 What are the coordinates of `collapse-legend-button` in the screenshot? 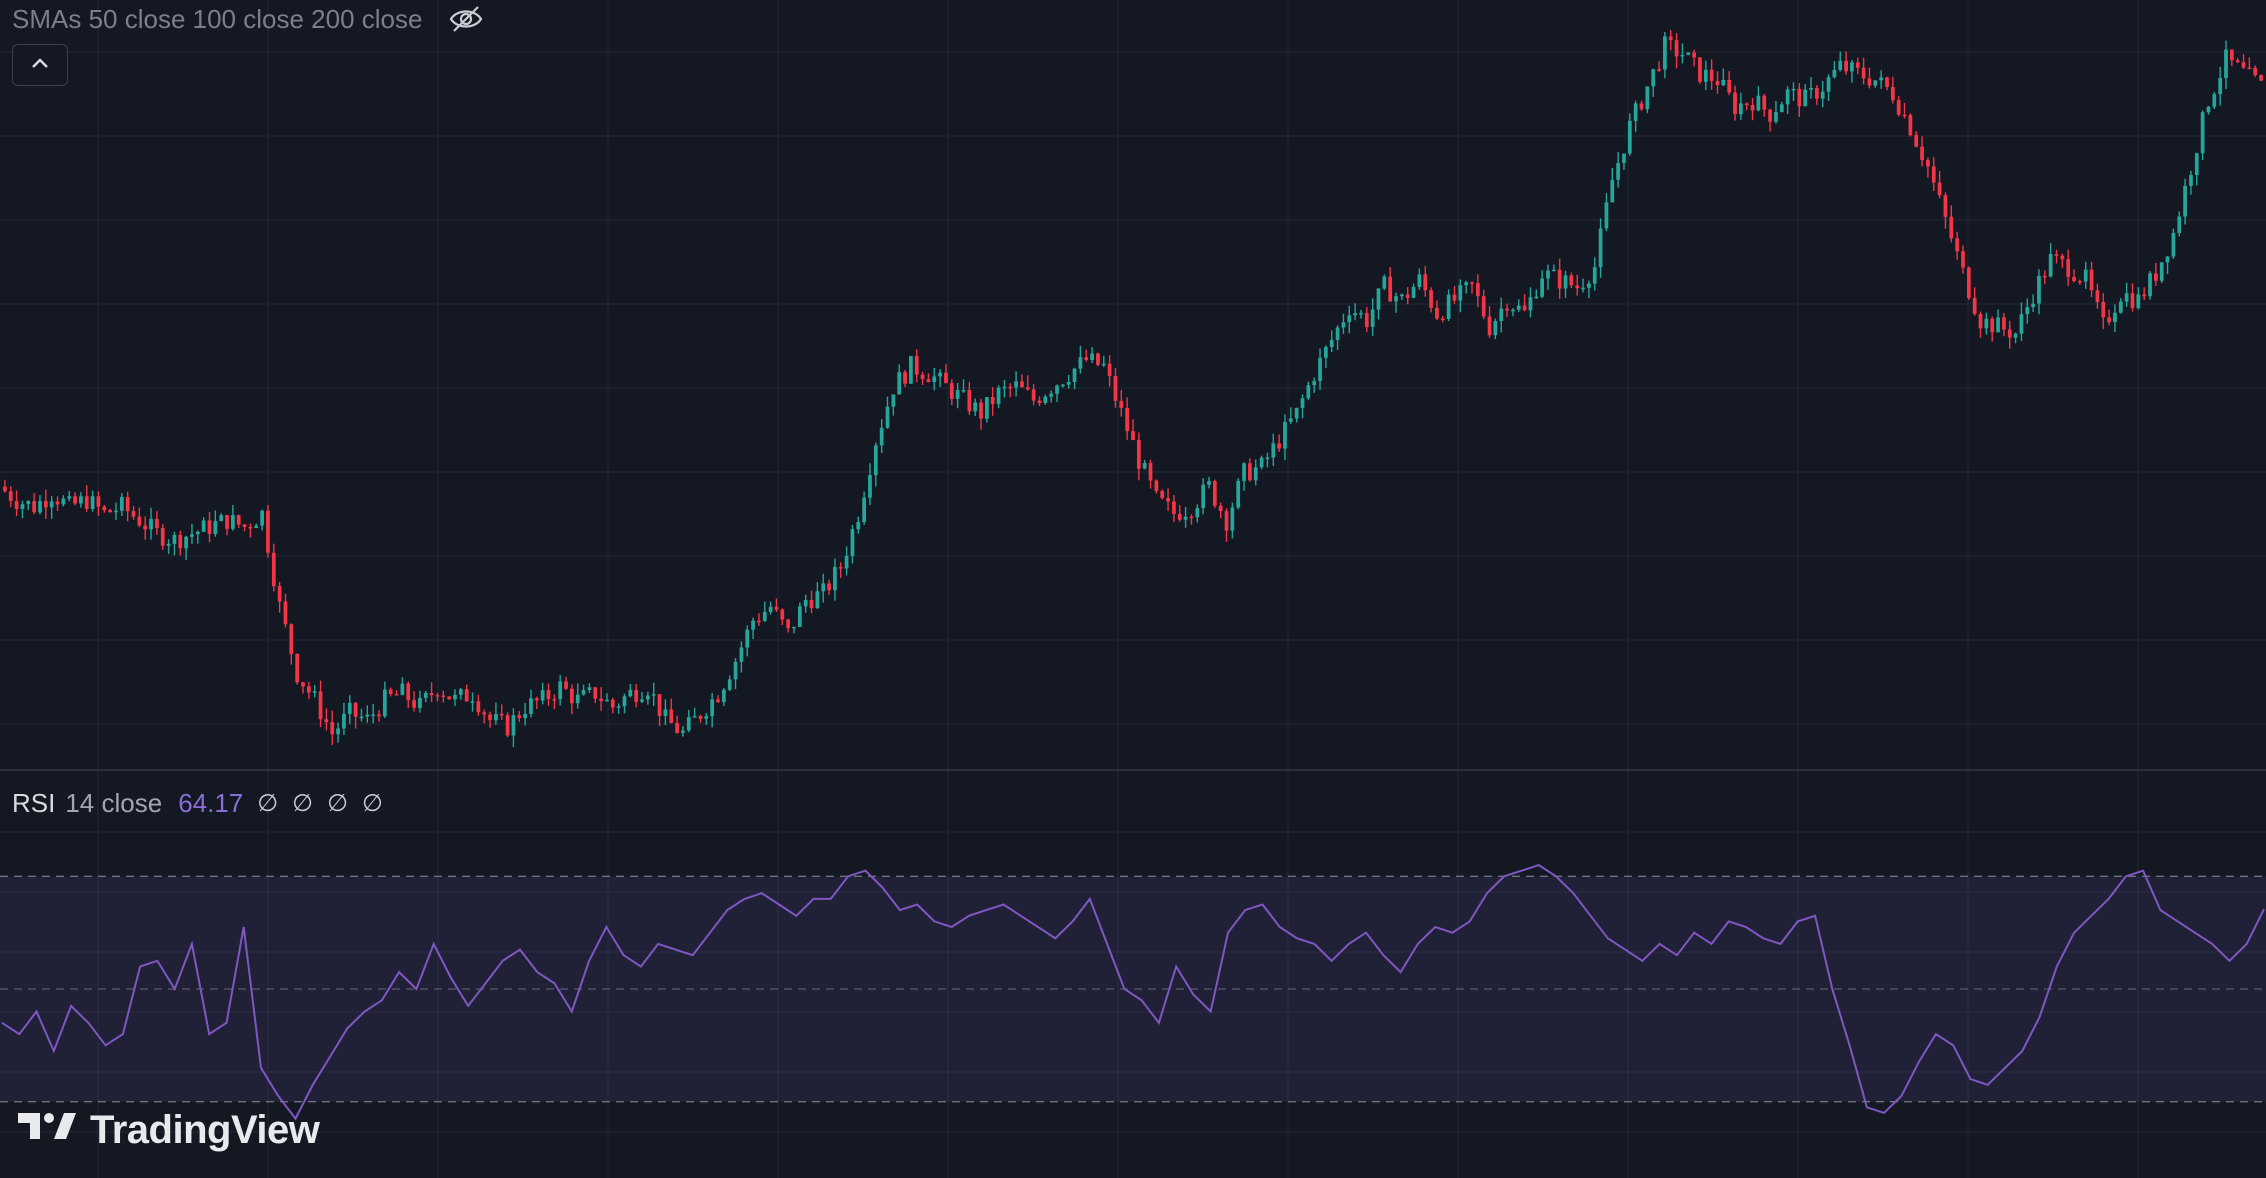 It's located at (40, 65).